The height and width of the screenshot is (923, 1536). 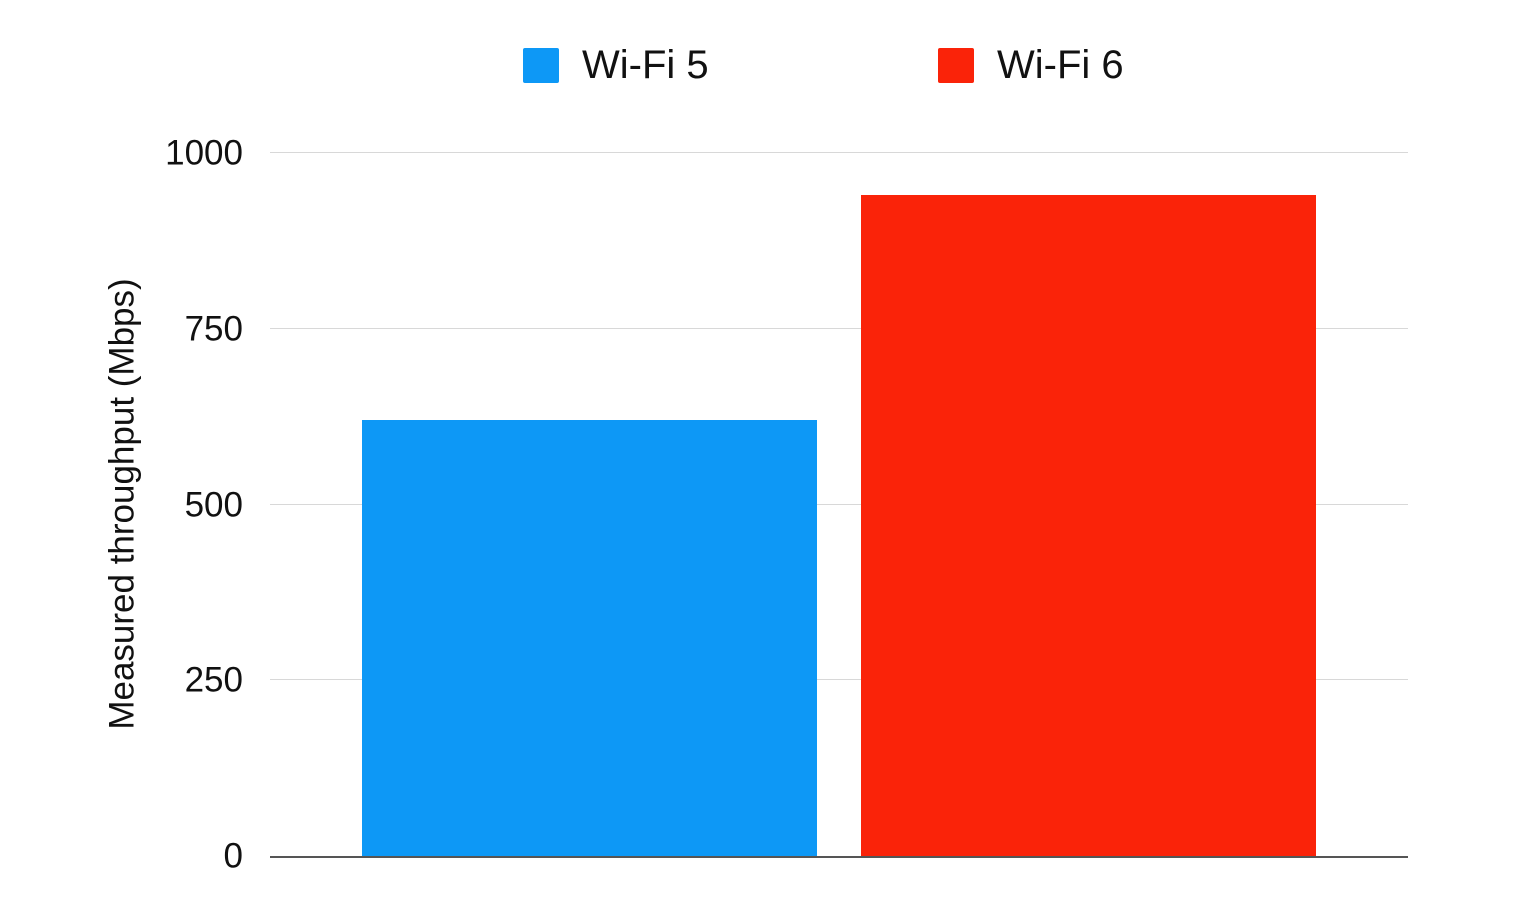 What do you see at coordinates (204, 153) in the screenshot?
I see `y-tick-label-1000: 1000` at bounding box center [204, 153].